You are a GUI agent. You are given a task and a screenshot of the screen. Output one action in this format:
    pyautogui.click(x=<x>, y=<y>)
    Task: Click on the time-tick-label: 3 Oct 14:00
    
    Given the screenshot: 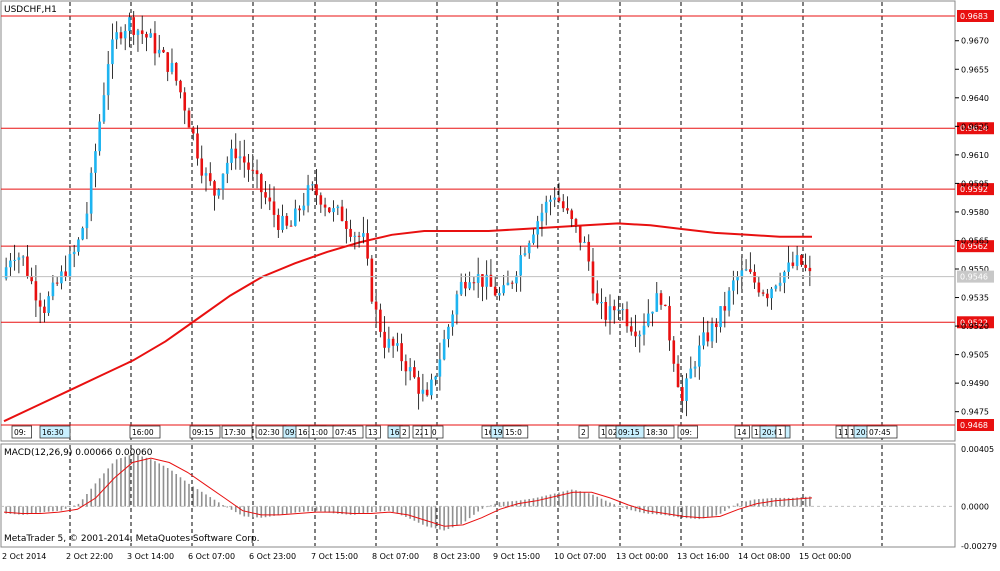 What is the action you would take?
    pyautogui.click(x=150, y=556)
    